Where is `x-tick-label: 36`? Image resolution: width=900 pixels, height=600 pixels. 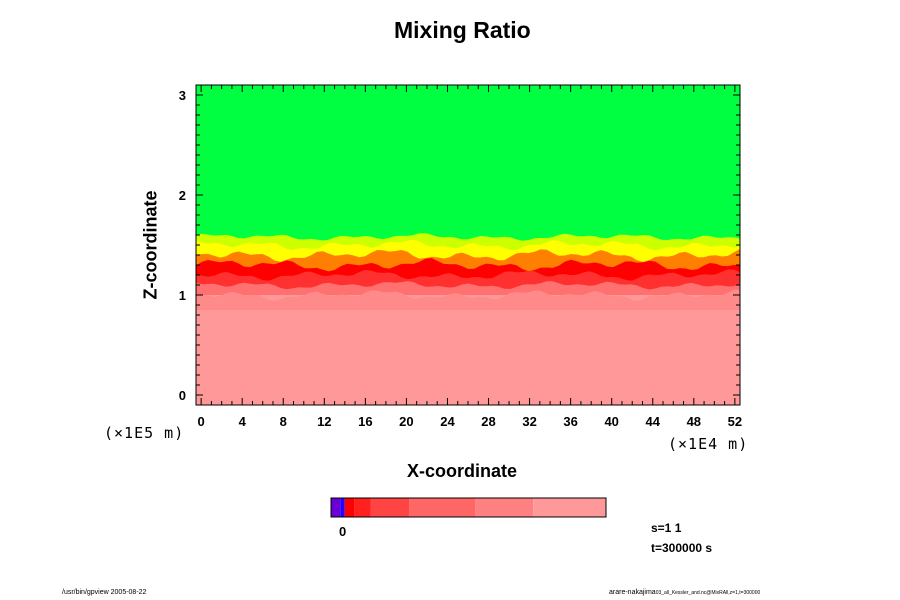
x-tick-label: 36 is located at coordinates (570, 421).